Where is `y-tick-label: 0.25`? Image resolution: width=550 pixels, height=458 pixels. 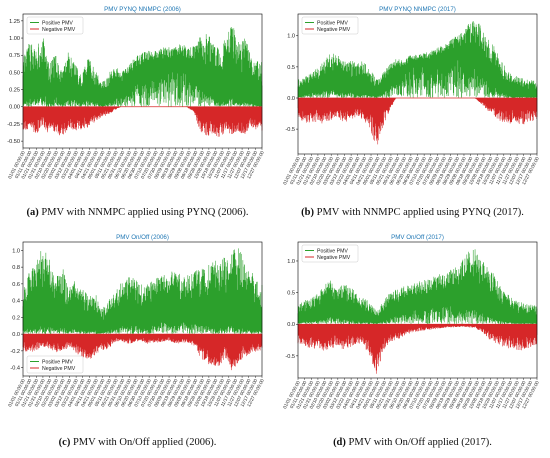 y-tick-label: 0.25 is located at coordinates (14, 90).